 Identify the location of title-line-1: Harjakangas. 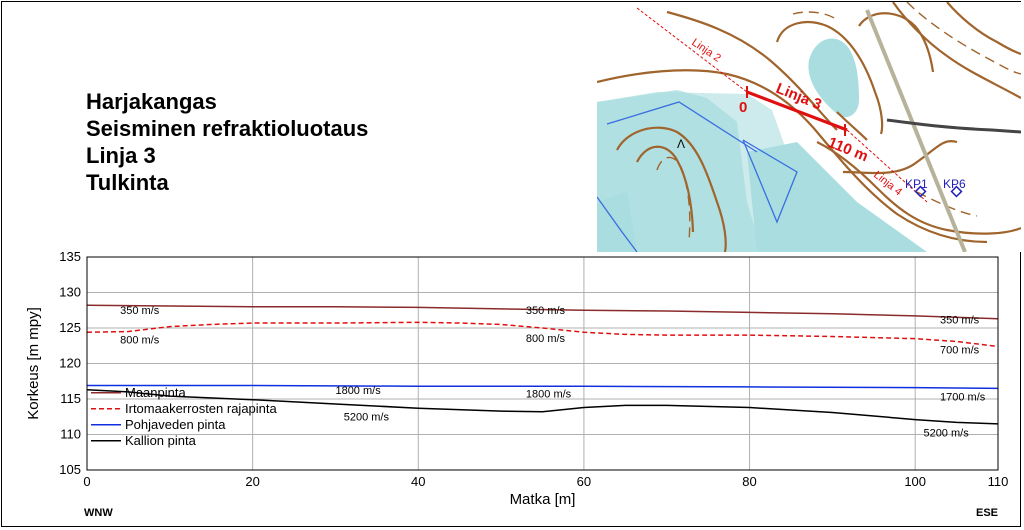
(151, 101).